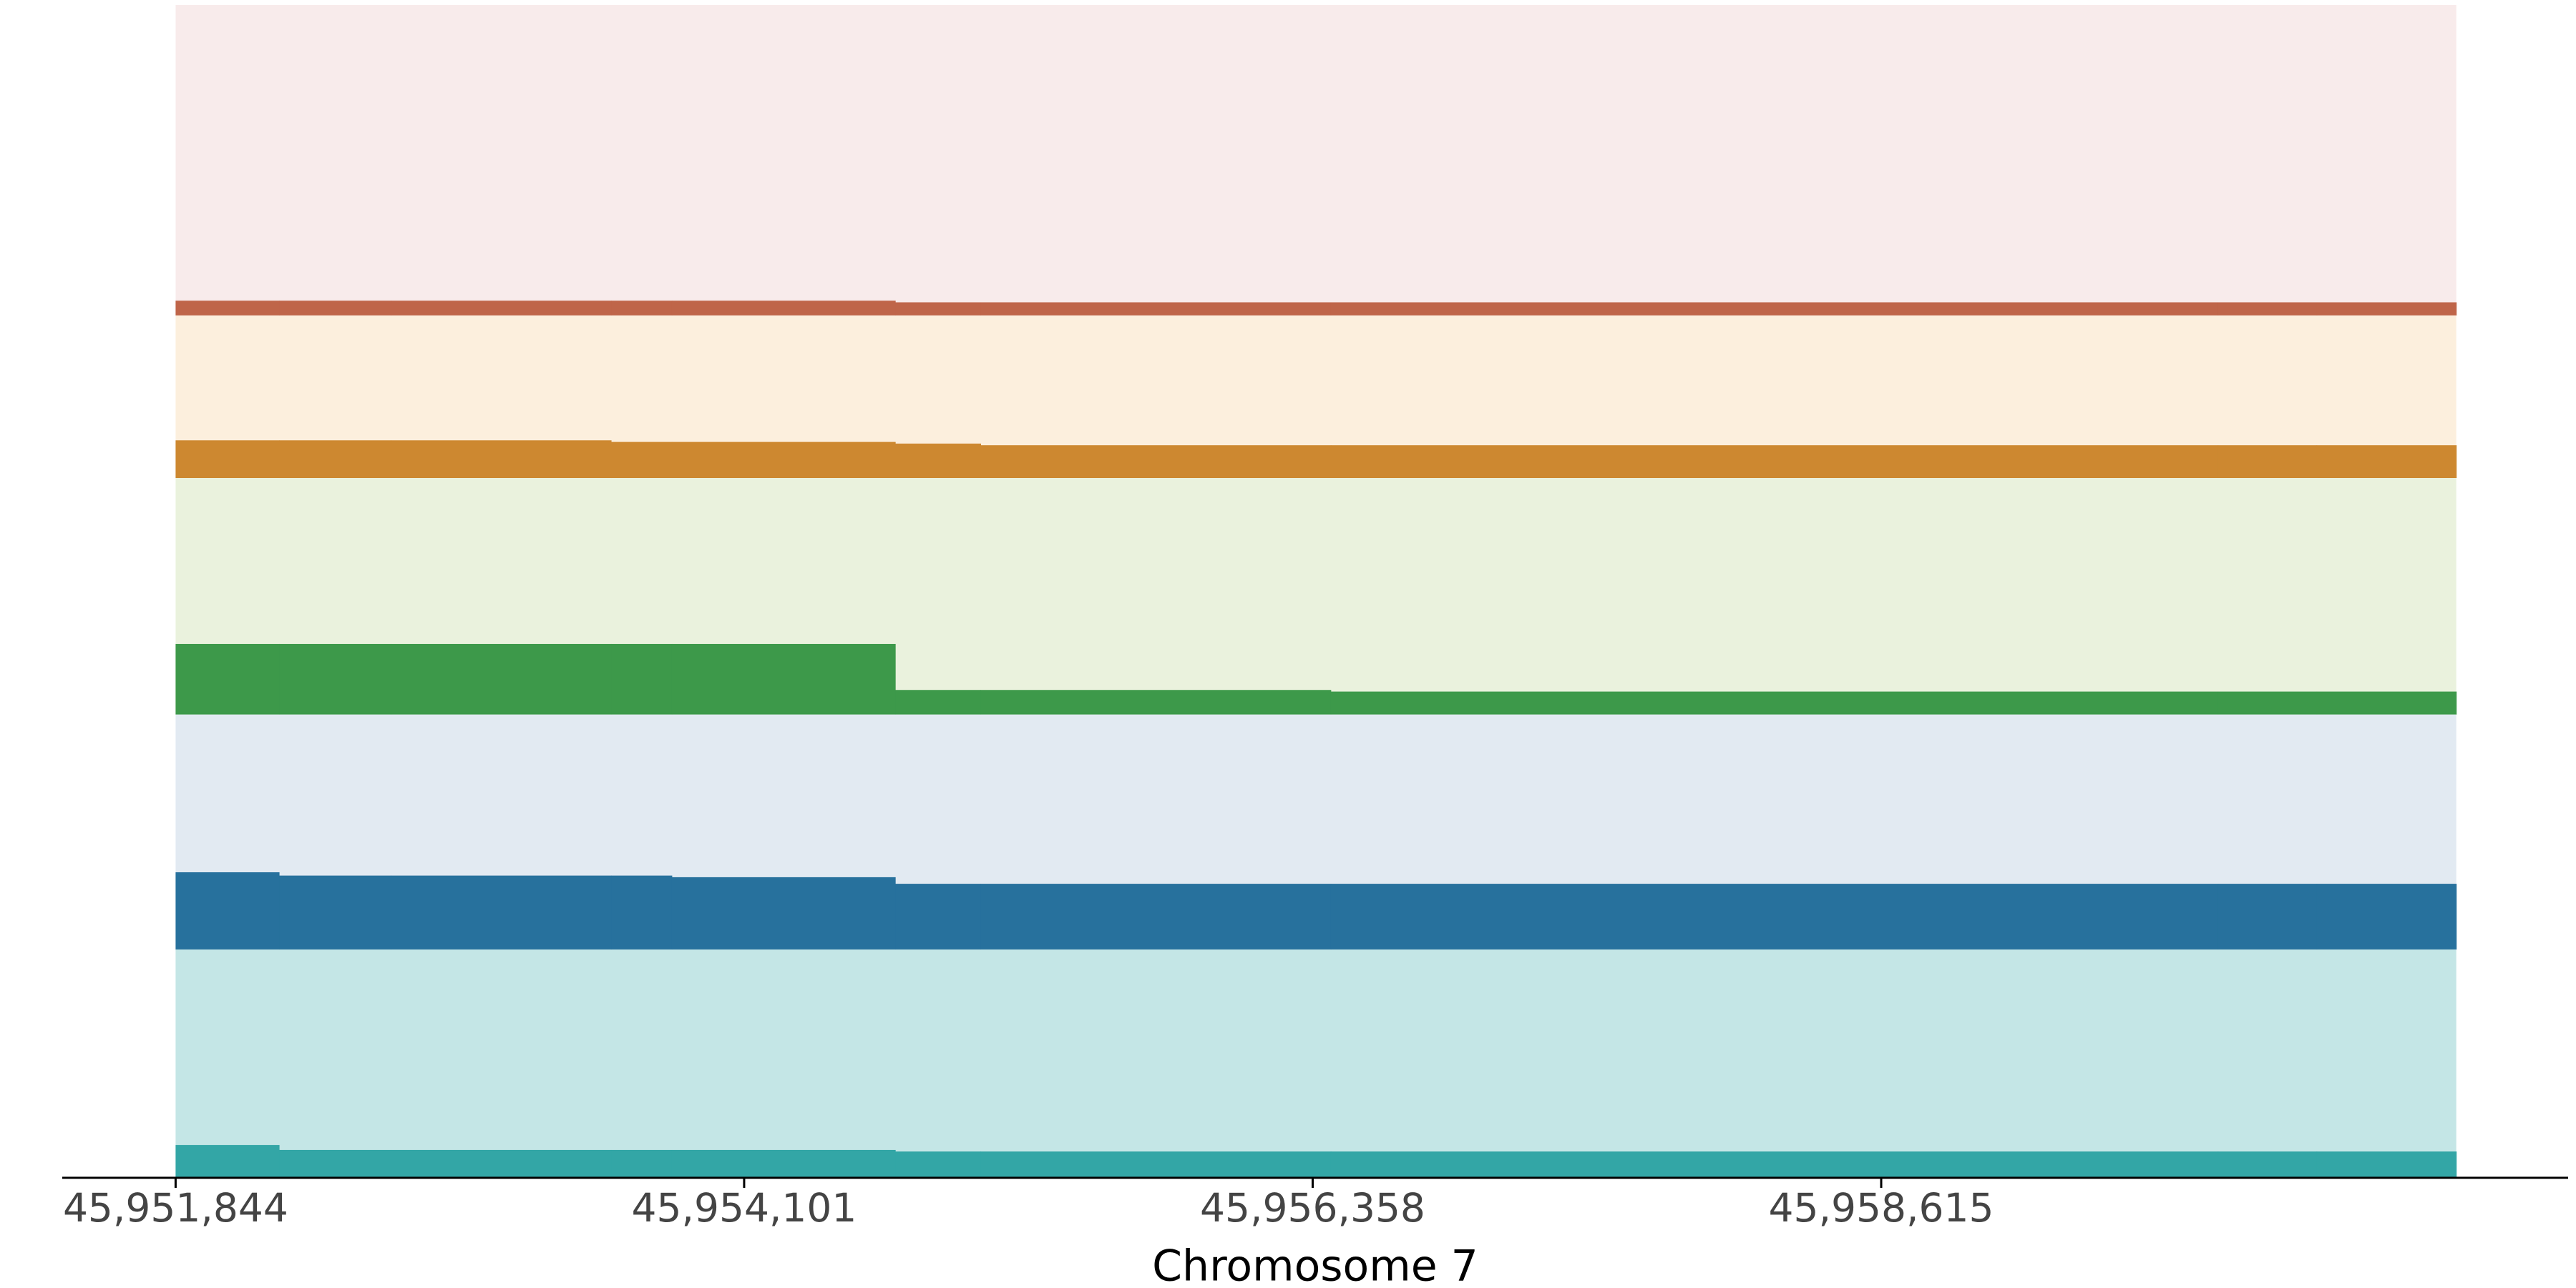  Describe the element at coordinates (1881, 1208) in the screenshot. I see `x-tick-label: 45,958,615` at that location.